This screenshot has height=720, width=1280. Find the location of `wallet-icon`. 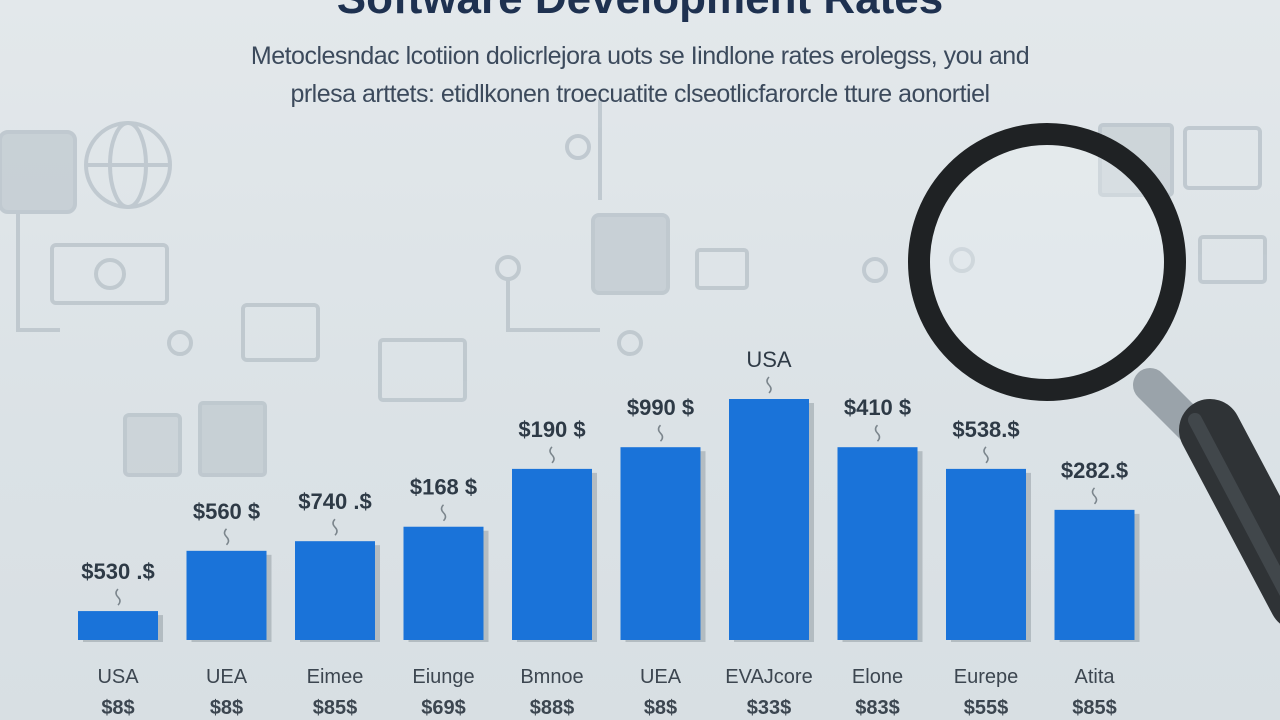

wallet-icon is located at coordinates (38, 172).